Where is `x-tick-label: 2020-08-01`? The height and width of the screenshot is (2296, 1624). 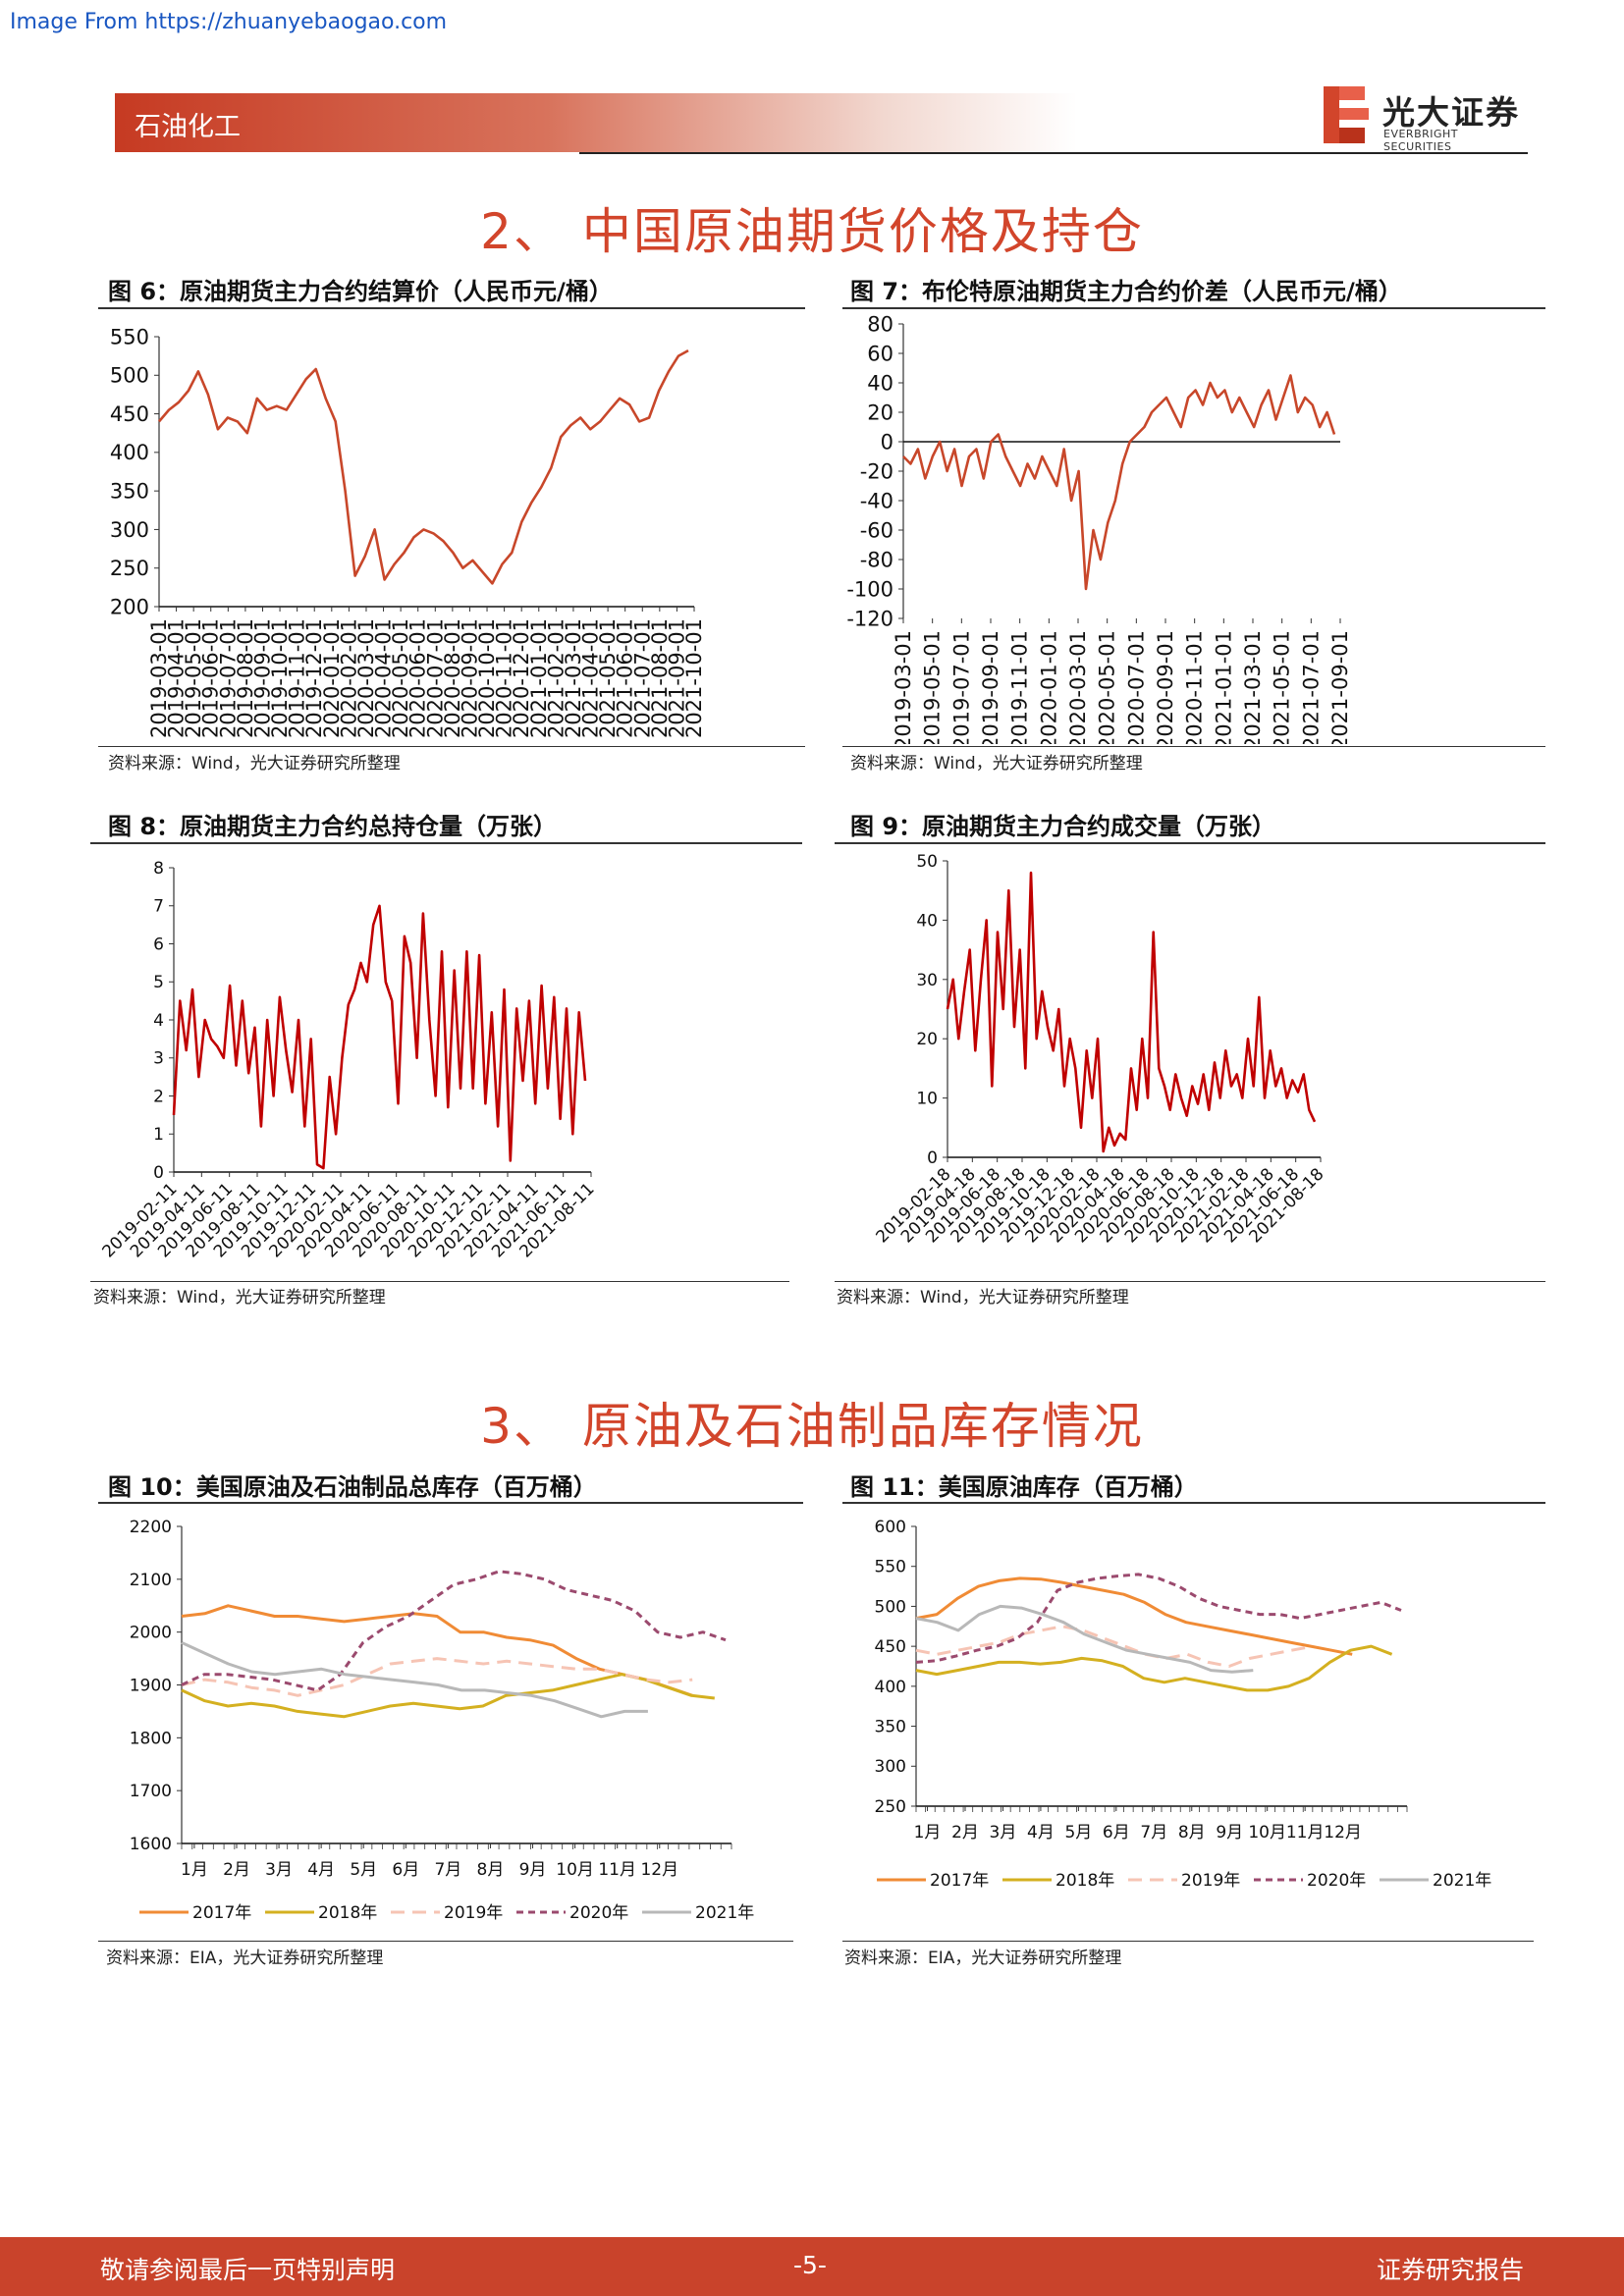
x-tick-label: 2020-08-01 is located at coordinates (452, 678).